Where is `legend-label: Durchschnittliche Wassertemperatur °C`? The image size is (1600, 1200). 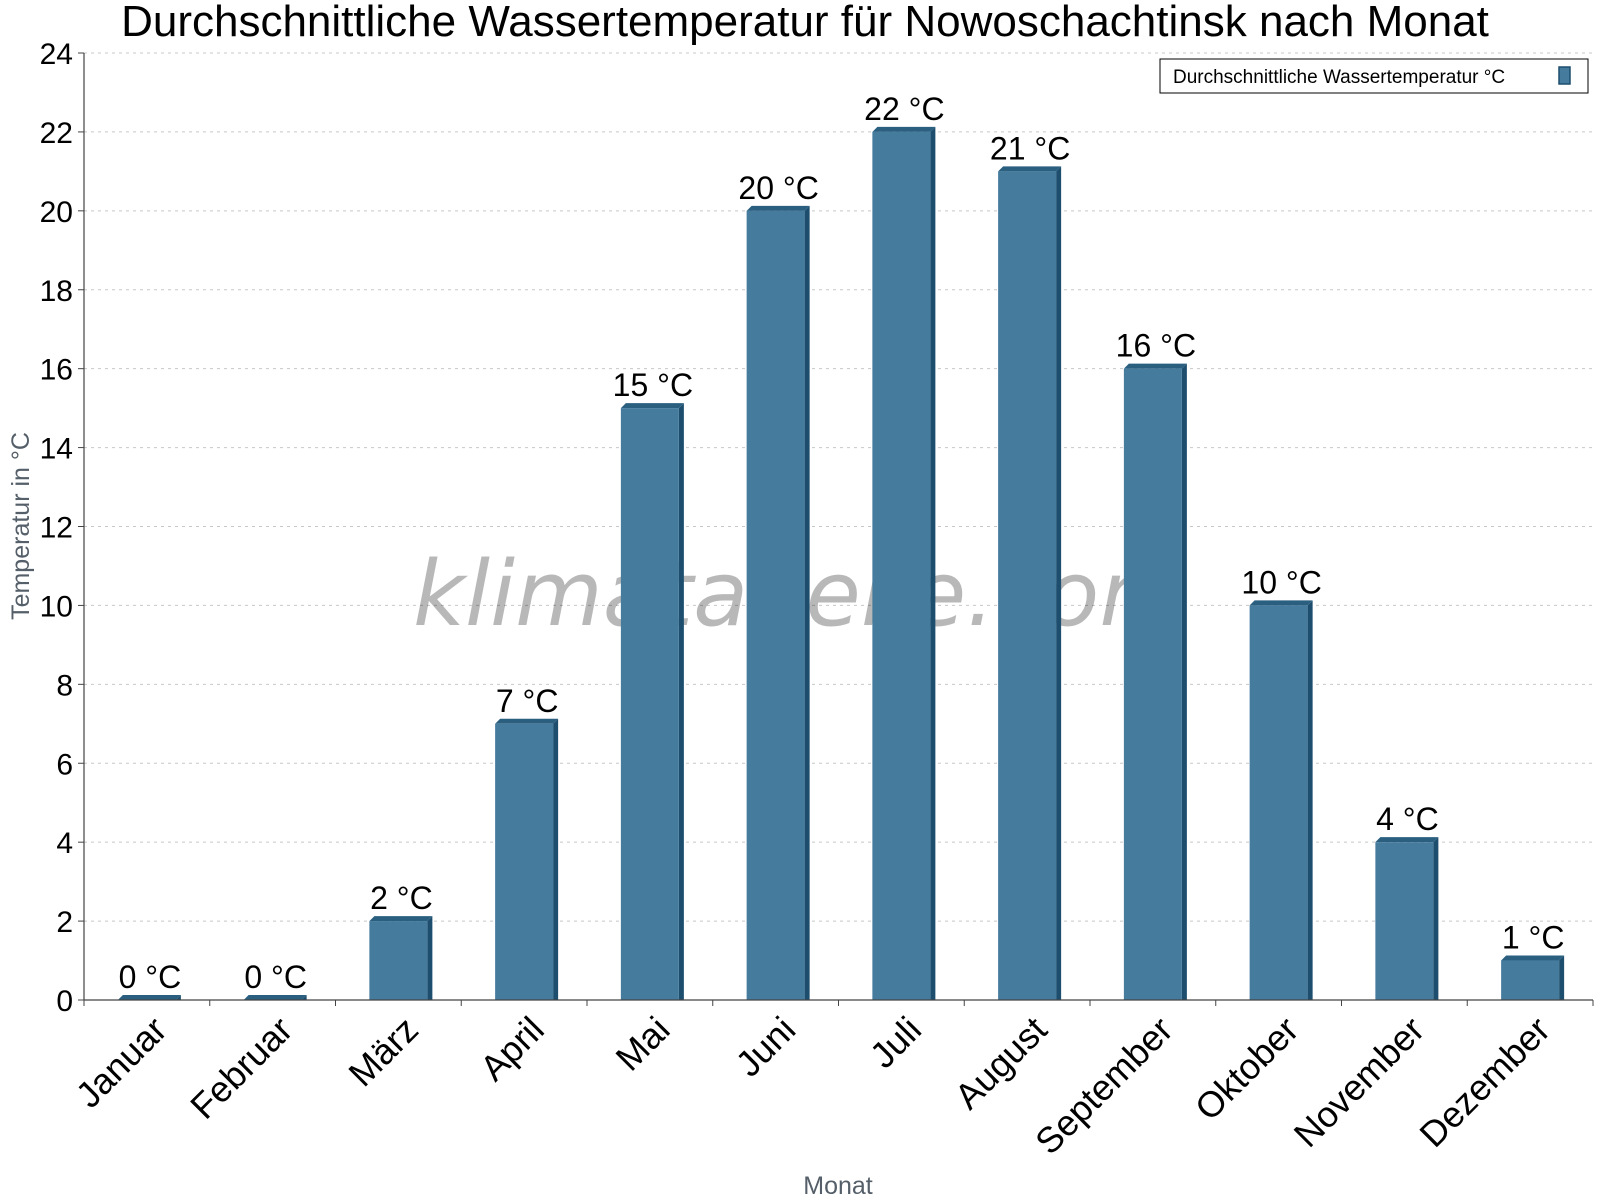
legend-label: Durchschnittliche Wassertemperatur °C is located at coordinates (1339, 77).